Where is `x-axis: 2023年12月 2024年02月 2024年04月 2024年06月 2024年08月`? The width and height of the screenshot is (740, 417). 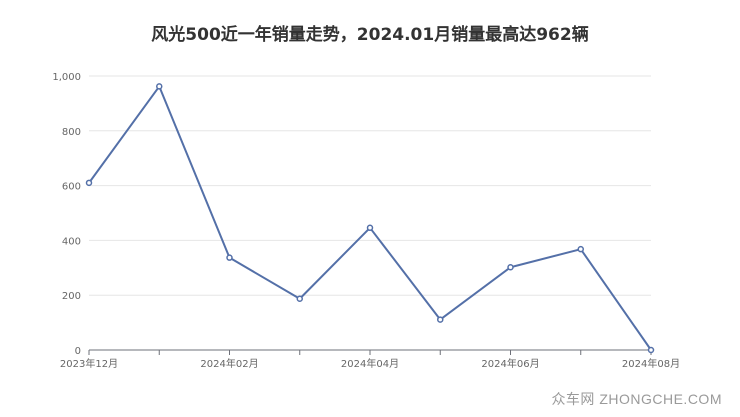
x-axis: 2023年12月 2024年02月 2024年04月 2024年06月 2024年08月 is located at coordinates (370, 359).